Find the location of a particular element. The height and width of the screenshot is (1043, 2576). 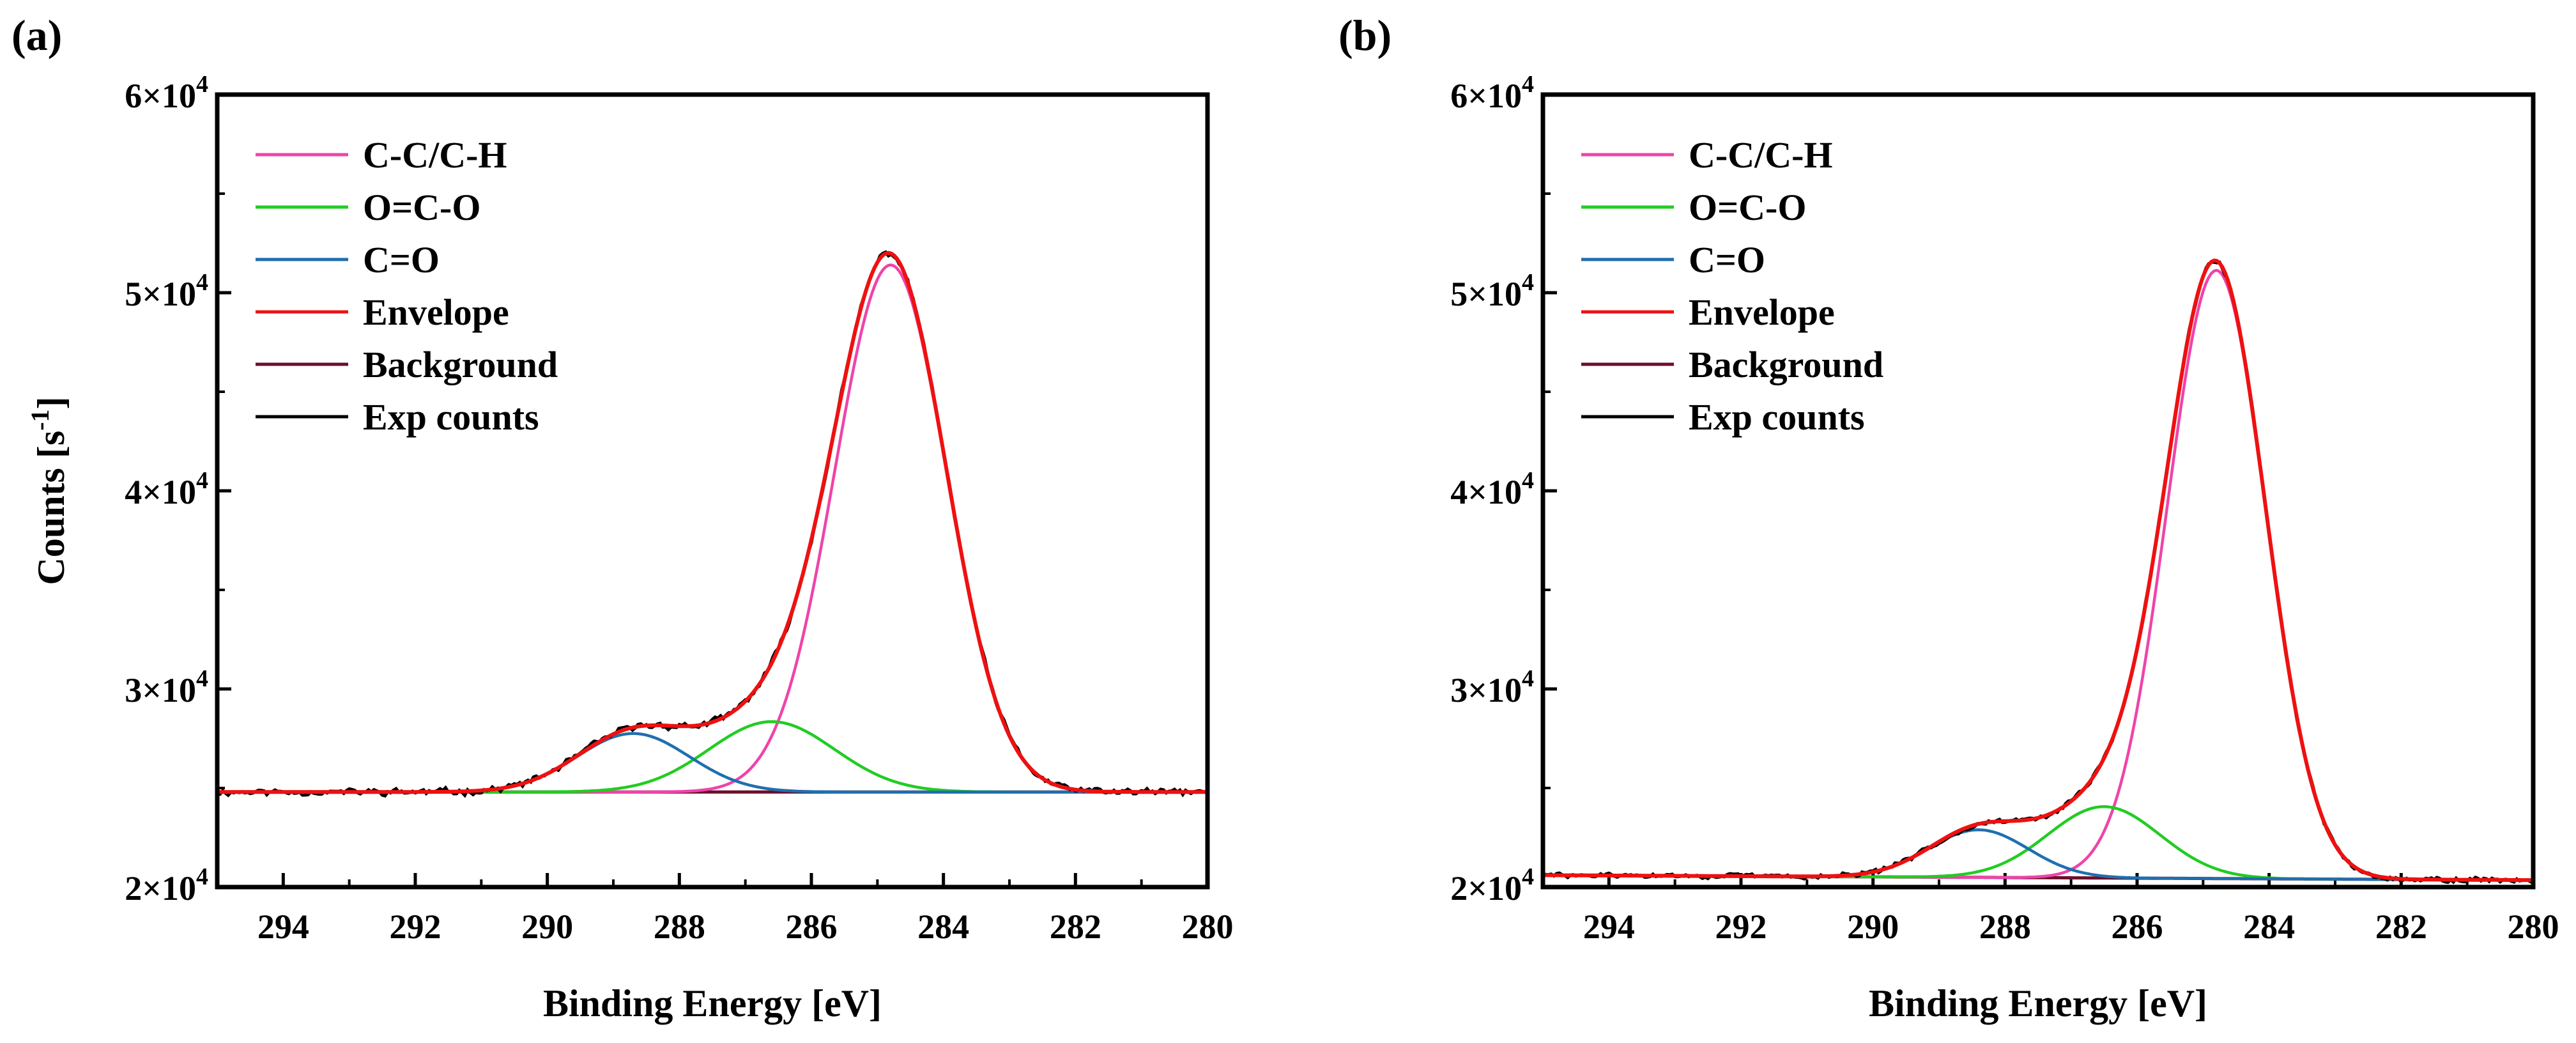

panel-a-legend-item-envelope: Envelope is located at coordinates (382, 312).